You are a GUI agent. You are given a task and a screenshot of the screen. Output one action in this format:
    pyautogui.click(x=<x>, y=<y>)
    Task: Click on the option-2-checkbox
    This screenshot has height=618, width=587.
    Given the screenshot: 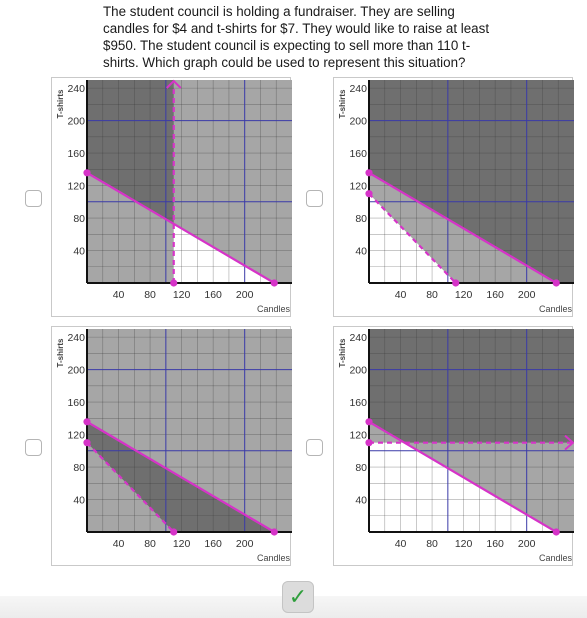 What is the action you would take?
    pyautogui.click(x=314, y=198)
    